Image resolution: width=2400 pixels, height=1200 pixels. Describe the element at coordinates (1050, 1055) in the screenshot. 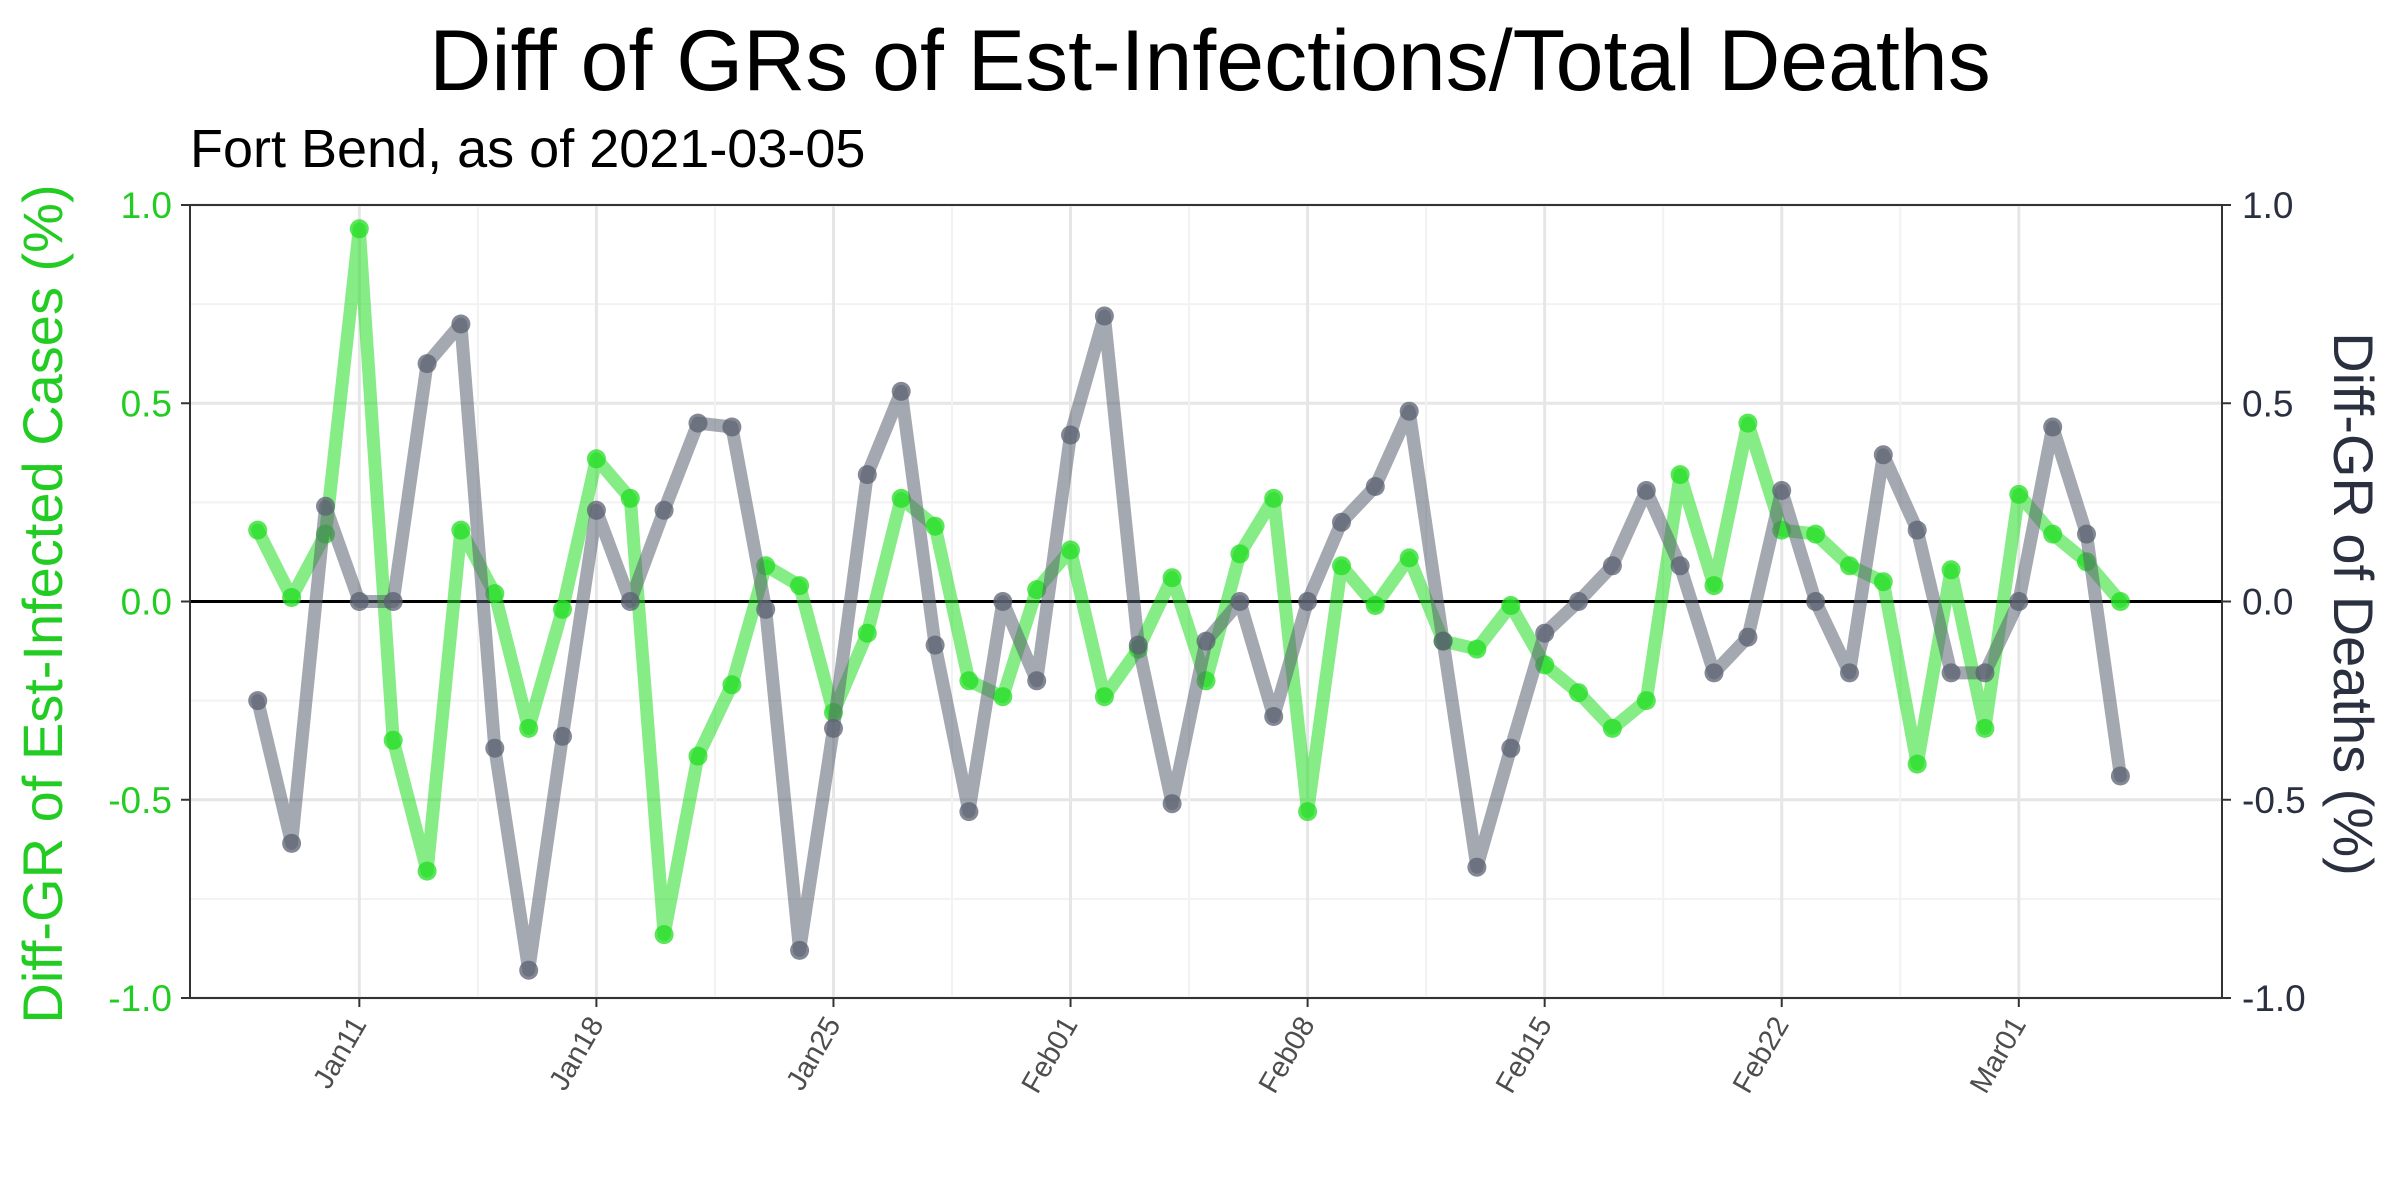

I see `x-tick-label: Feb01` at that location.